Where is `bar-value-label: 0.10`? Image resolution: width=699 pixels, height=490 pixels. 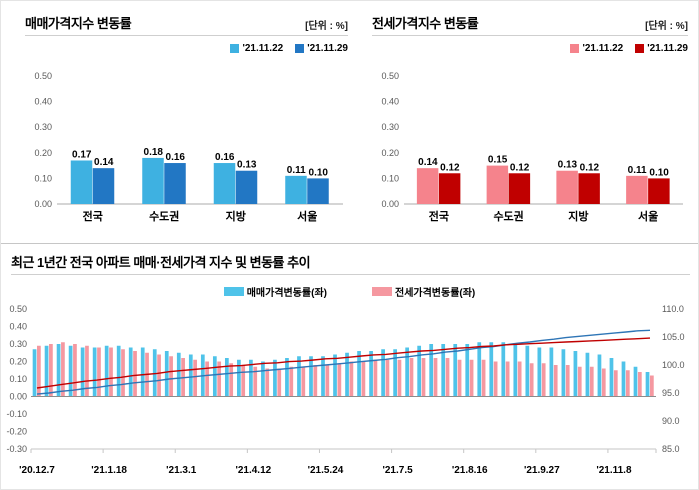
bar-value-label: 0.10 is located at coordinates (659, 172).